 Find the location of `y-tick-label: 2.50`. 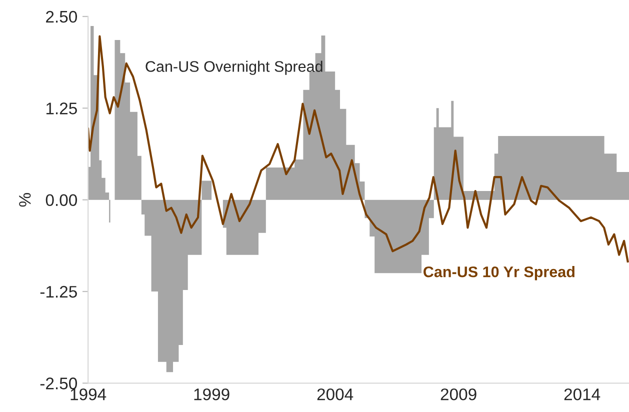

y-tick-label: 2.50 is located at coordinates (61, 16).